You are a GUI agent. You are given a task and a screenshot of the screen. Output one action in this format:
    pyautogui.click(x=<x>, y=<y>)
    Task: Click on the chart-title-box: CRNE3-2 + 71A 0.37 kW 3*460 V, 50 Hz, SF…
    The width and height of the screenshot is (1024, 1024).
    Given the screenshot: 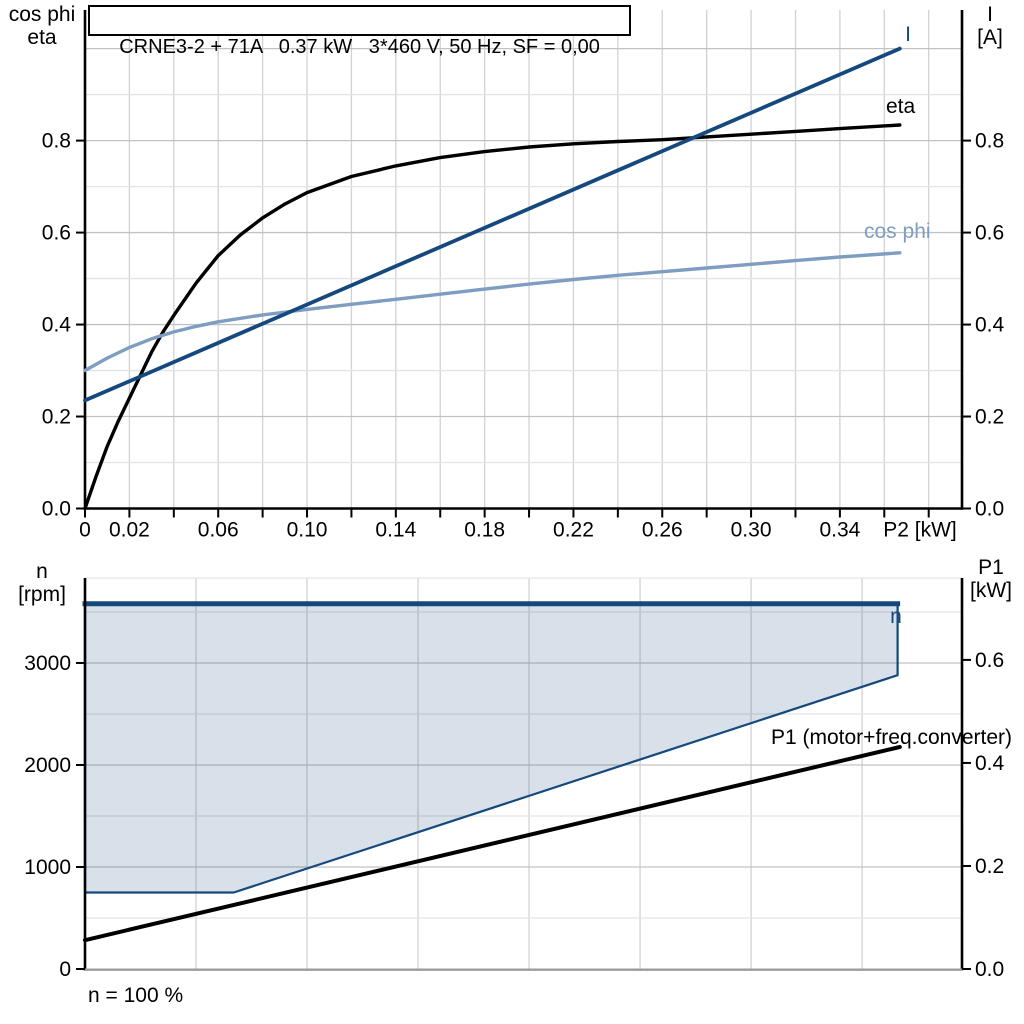 What is the action you would take?
    pyautogui.click(x=359, y=31)
    